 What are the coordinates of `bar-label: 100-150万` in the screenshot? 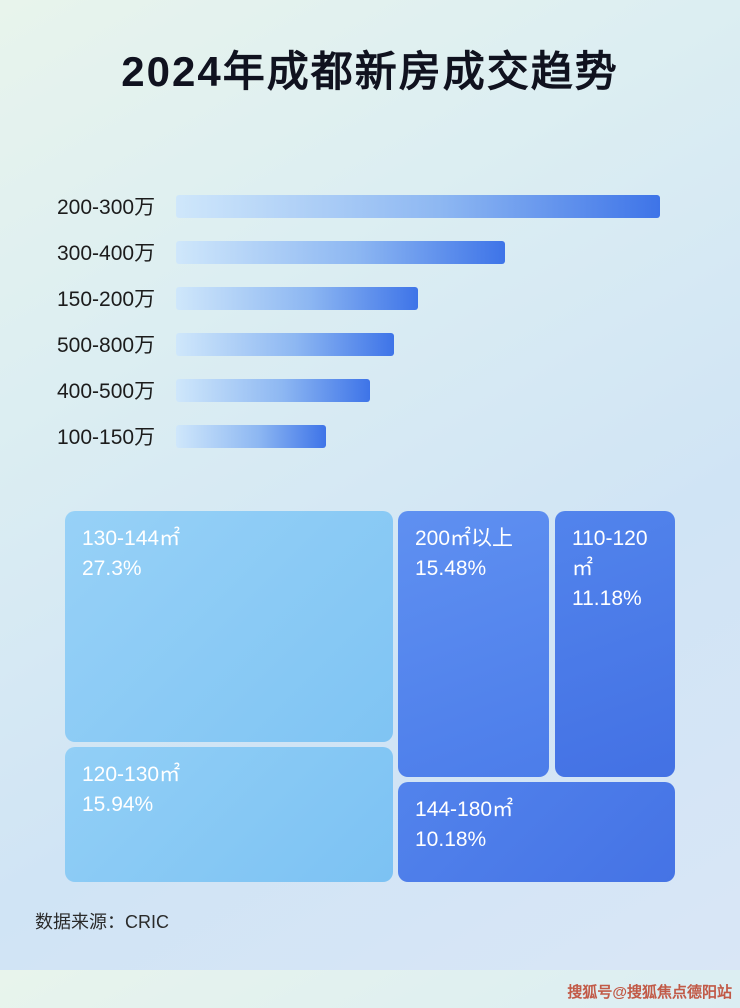 It's located at (106, 437).